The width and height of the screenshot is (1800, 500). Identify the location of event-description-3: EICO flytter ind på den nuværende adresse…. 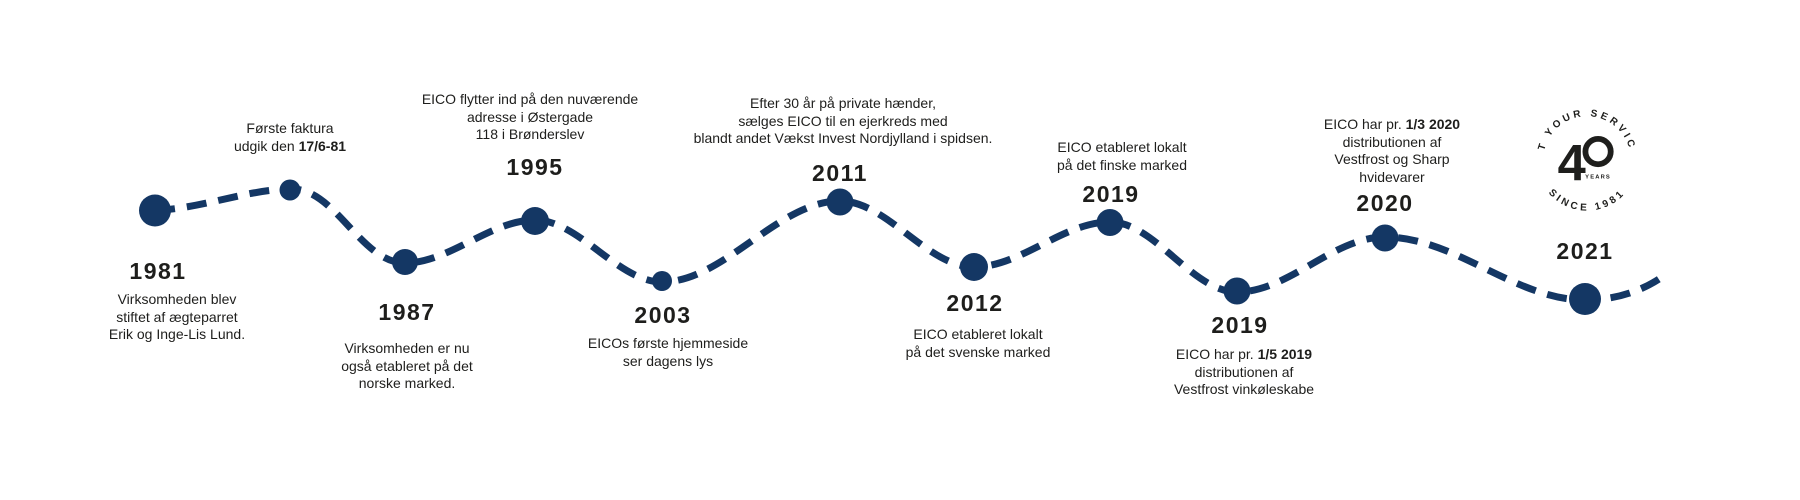
(530, 116).